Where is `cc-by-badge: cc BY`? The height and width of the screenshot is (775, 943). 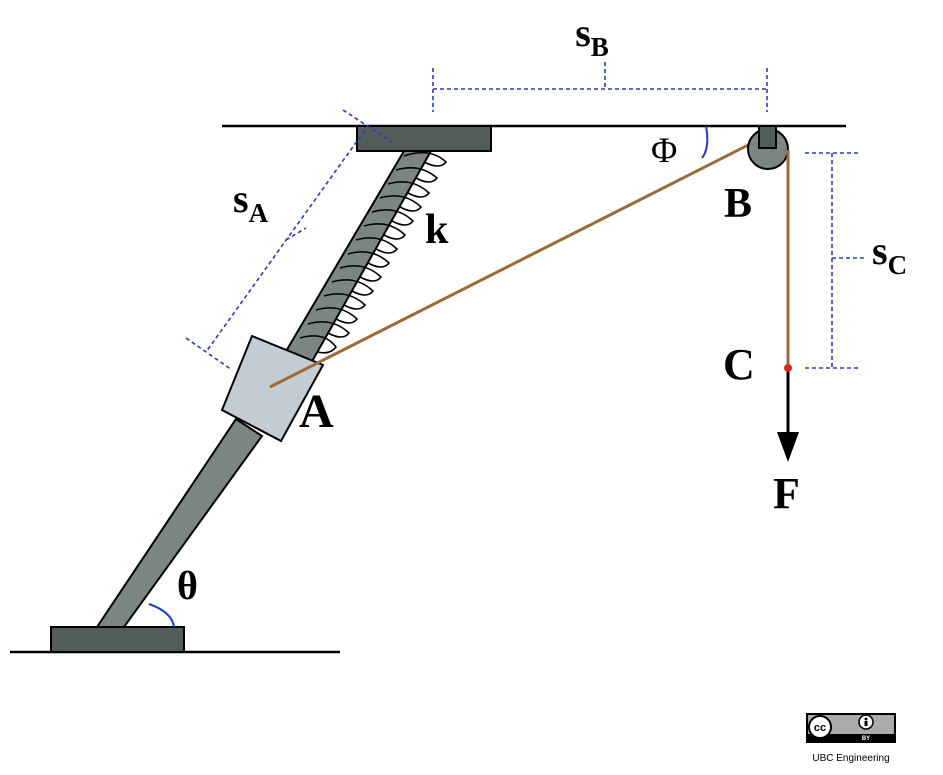
cc-by-badge: cc BY is located at coordinates (851, 728).